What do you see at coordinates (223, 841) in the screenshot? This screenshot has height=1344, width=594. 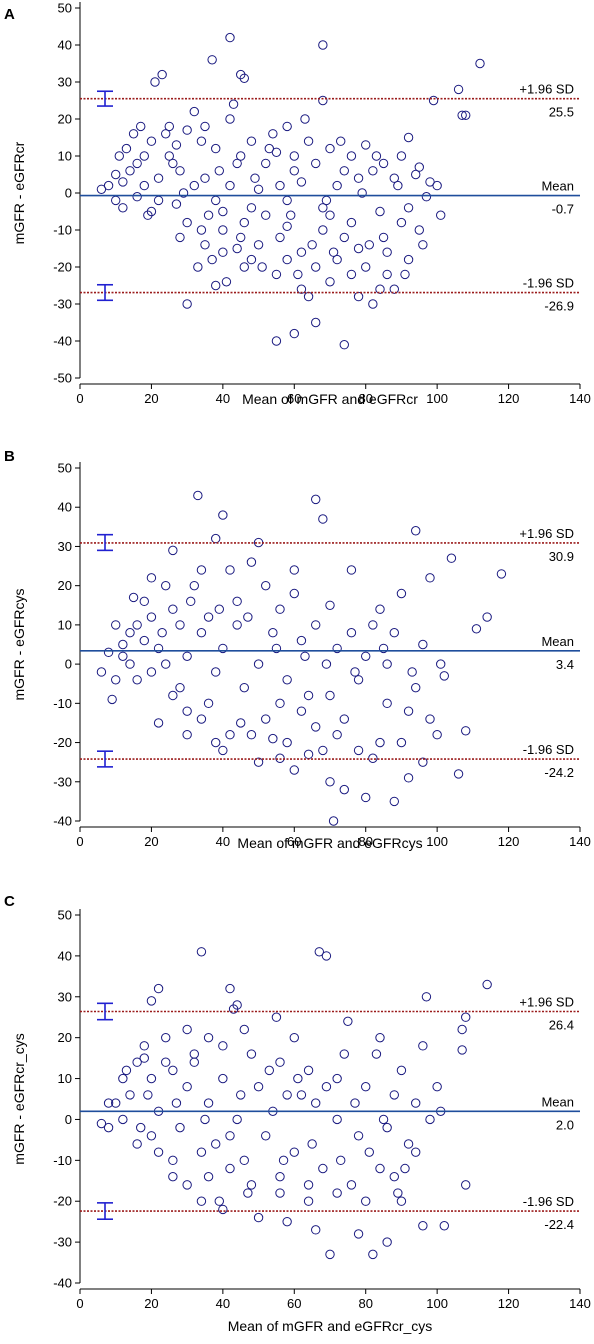 I see `x-tick-label: 40` at bounding box center [223, 841].